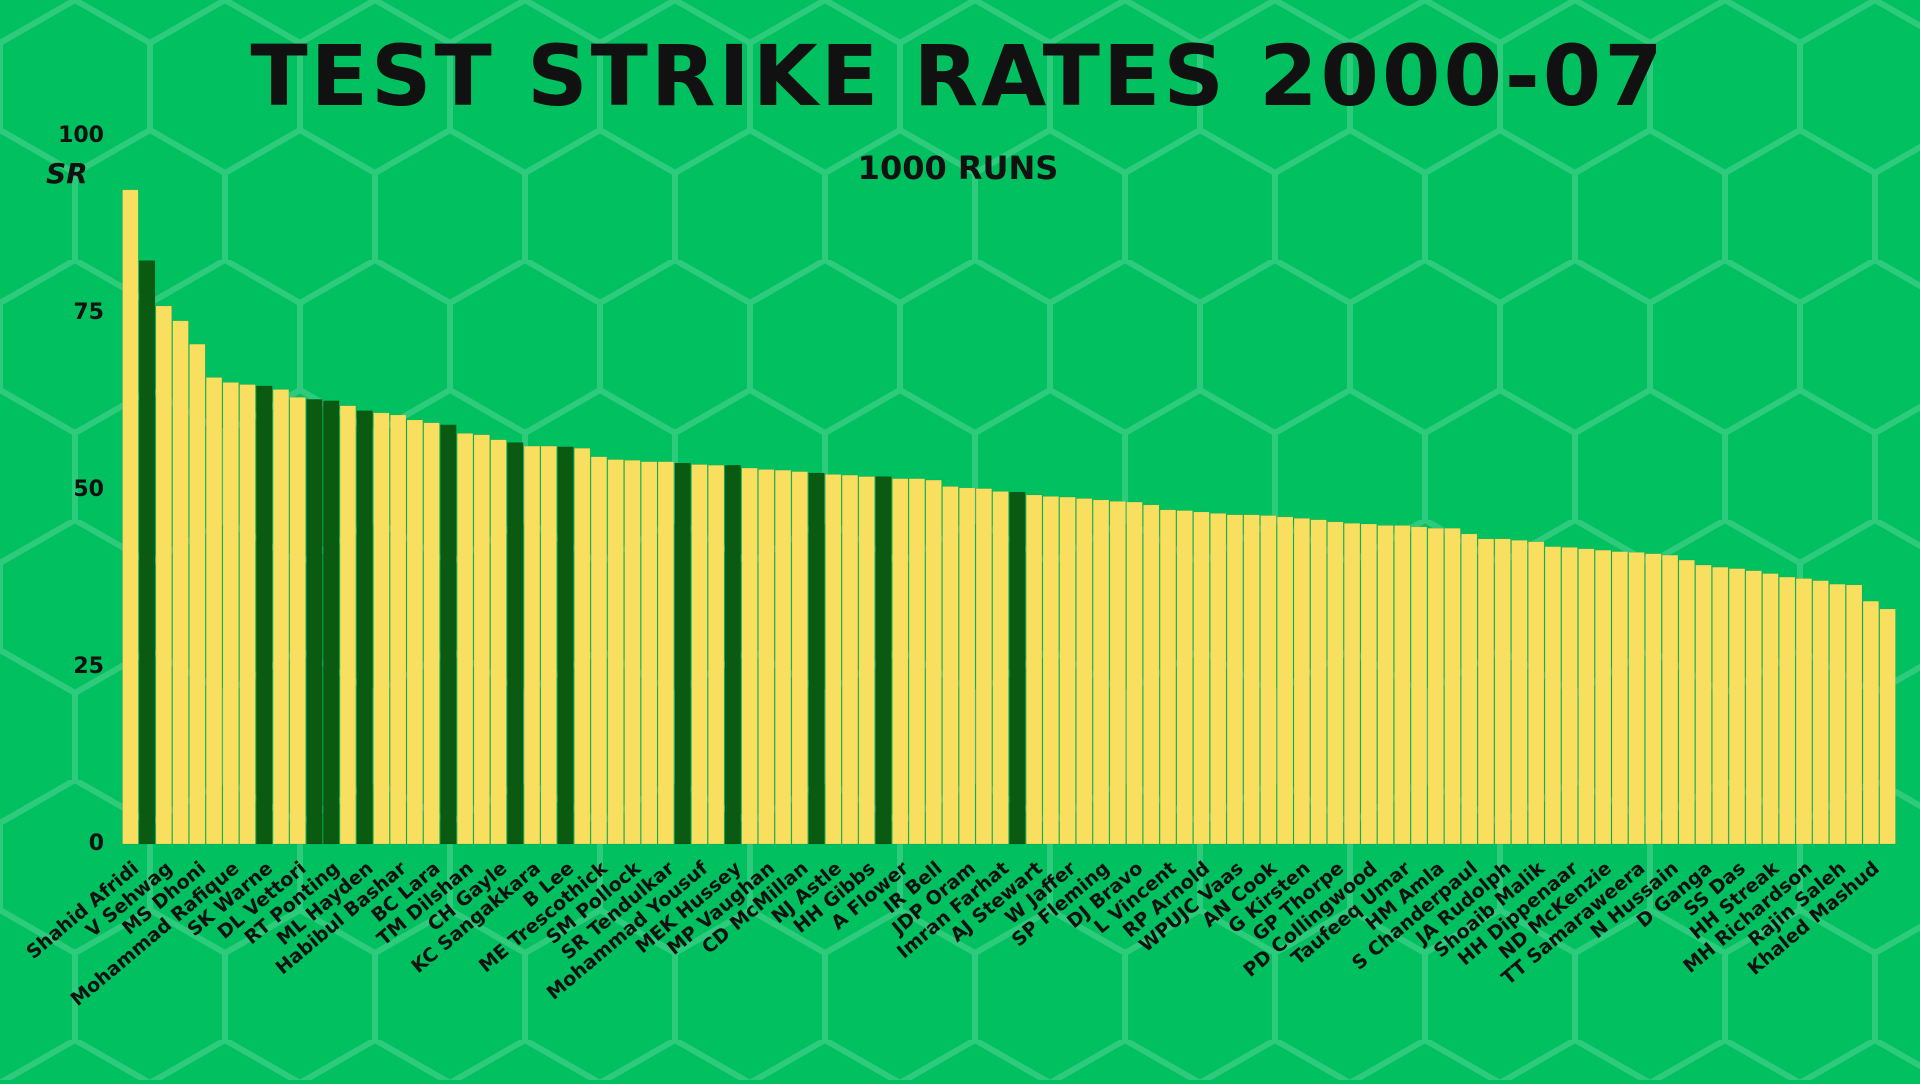  What do you see at coordinates (81, 135) in the screenshot?
I see `y-tick-label: 100` at bounding box center [81, 135].